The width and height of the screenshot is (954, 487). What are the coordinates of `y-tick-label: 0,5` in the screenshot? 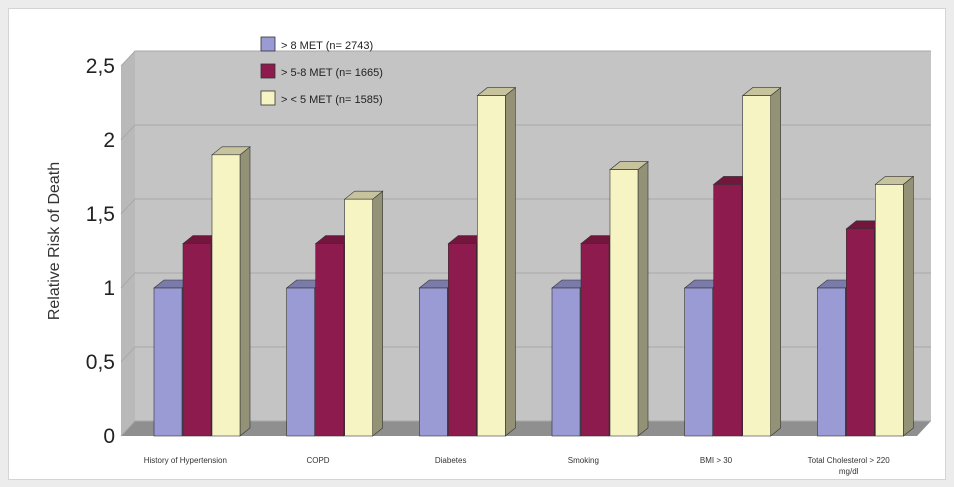 It's located at (100, 362).